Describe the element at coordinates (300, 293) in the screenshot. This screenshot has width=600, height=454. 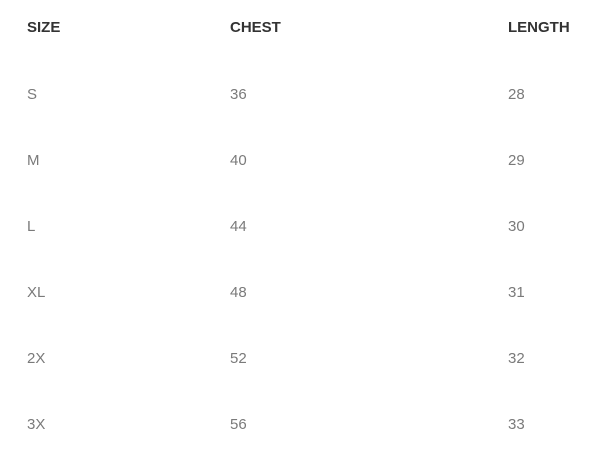
I see `table-row: XL 48 31` at that location.